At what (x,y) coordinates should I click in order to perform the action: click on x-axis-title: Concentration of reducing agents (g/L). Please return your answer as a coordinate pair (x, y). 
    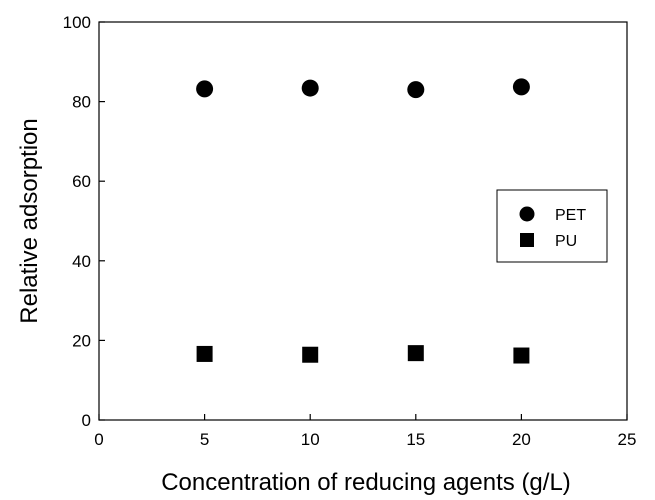
    Looking at the image, I should click on (366, 482).